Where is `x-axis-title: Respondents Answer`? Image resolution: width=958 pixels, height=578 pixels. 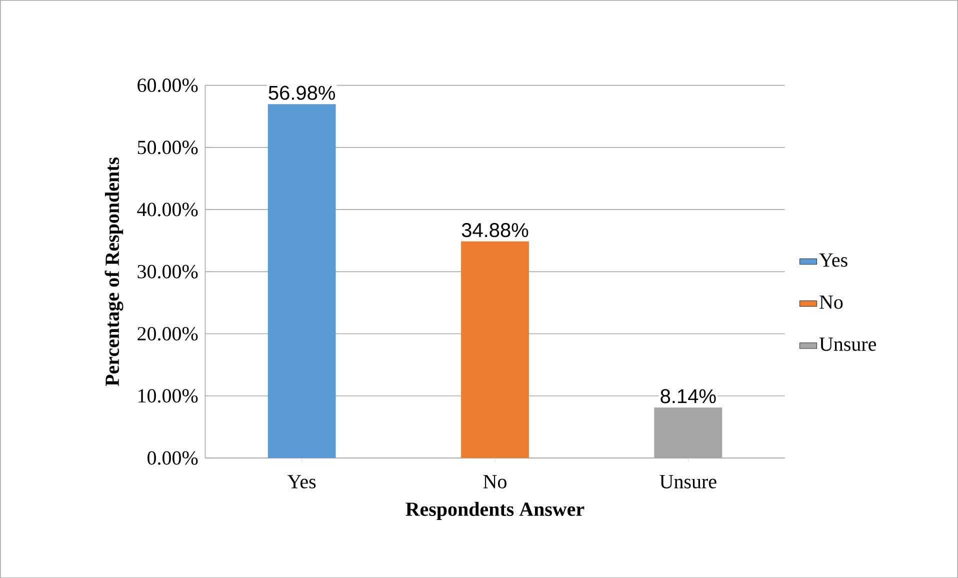
x-axis-title: Respondents Answer is located at coordinates (495, 511).